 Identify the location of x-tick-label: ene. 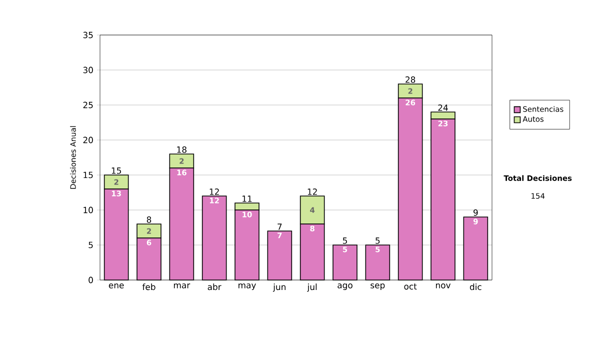
(116, 286).